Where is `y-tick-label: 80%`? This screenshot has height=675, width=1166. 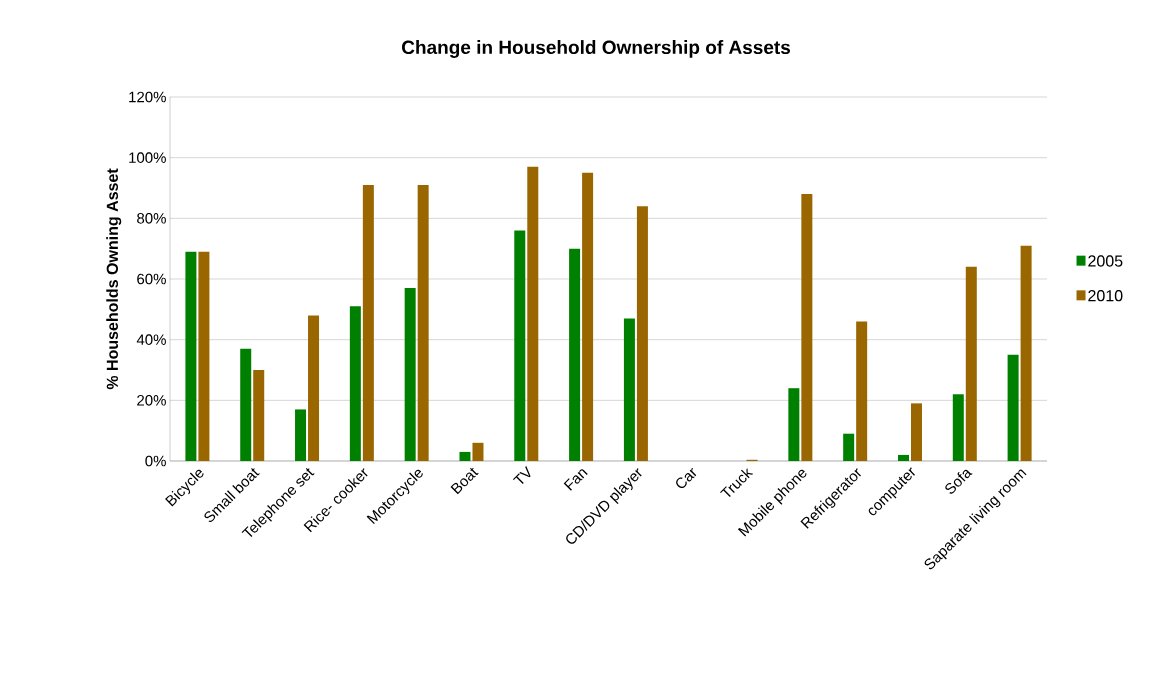 y-tick-label: 80% is located at coordinates (151, 218).